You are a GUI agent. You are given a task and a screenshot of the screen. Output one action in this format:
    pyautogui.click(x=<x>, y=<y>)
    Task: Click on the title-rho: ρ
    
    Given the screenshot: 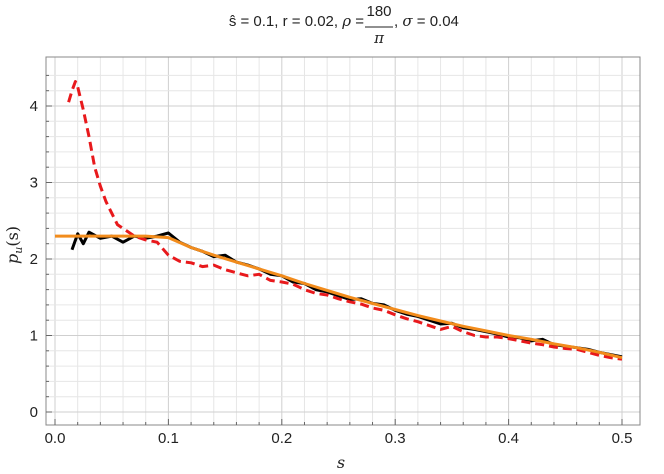 What is the action you would take?
    pyautogui.click(x=346, y=21)
    